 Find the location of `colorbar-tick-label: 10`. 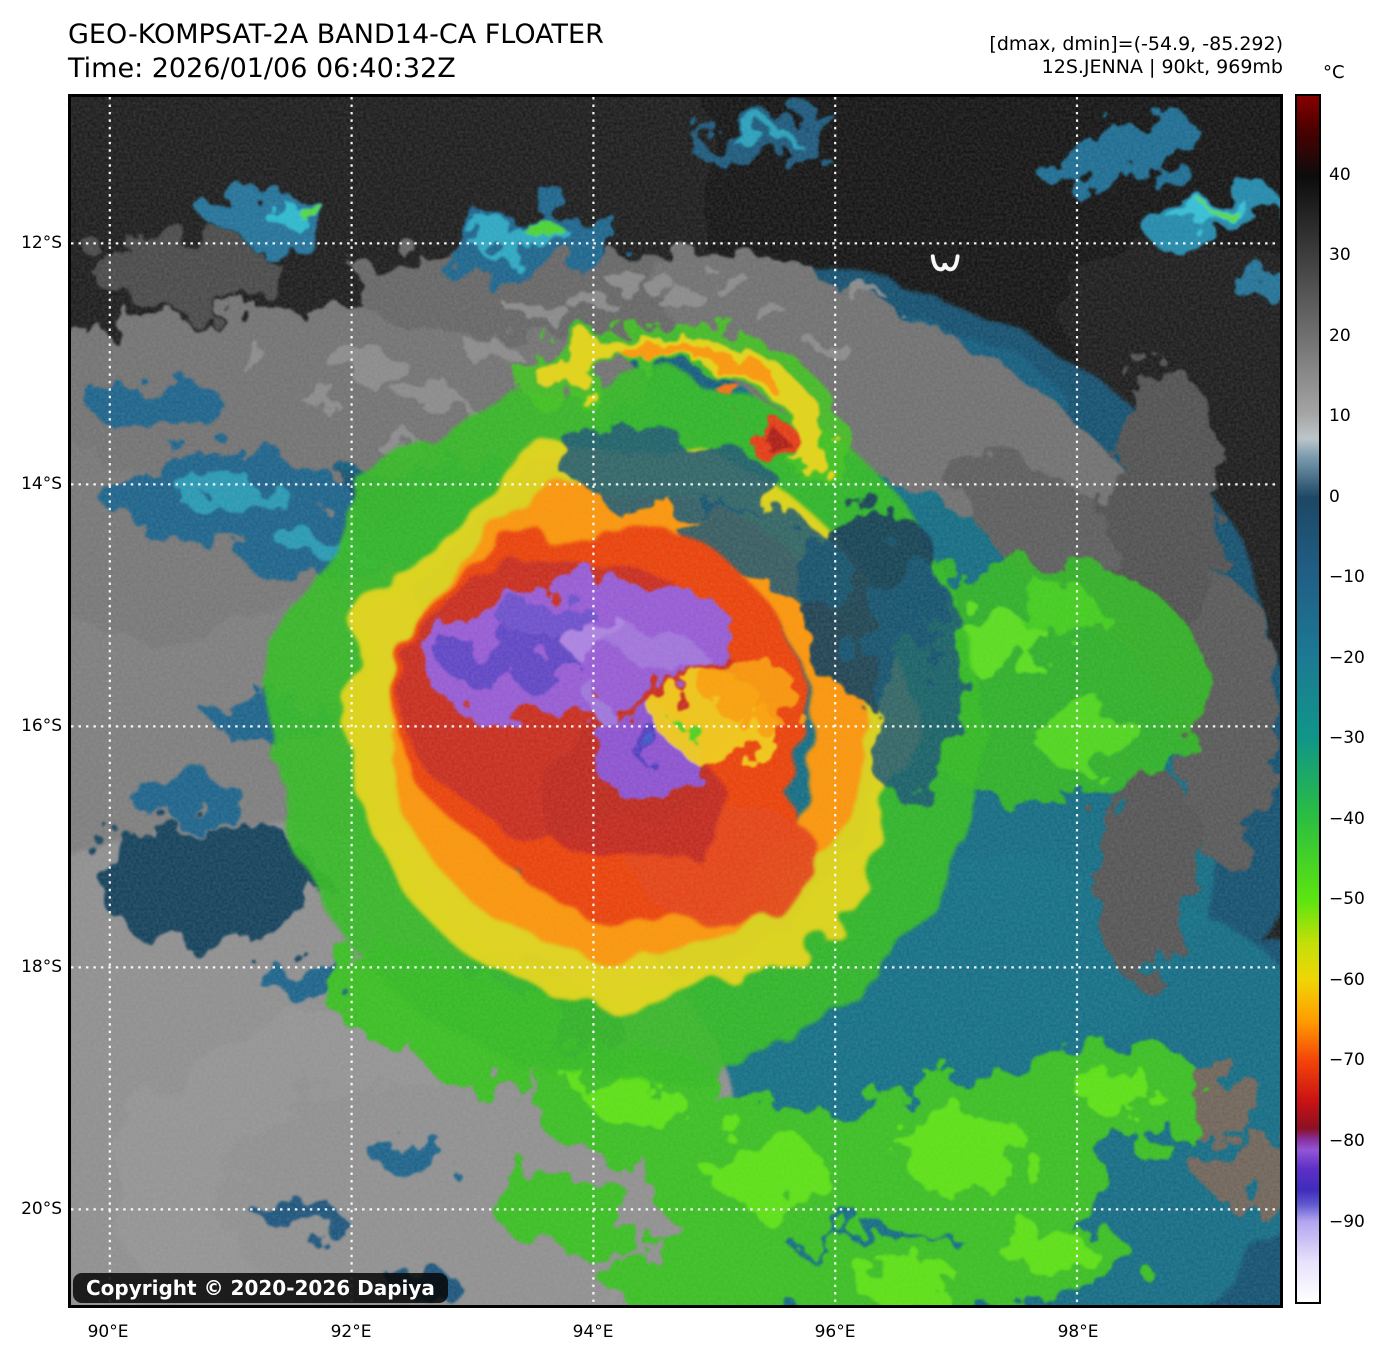

colorbar-tick-label: 10 is located at coordinates (1340, 416).